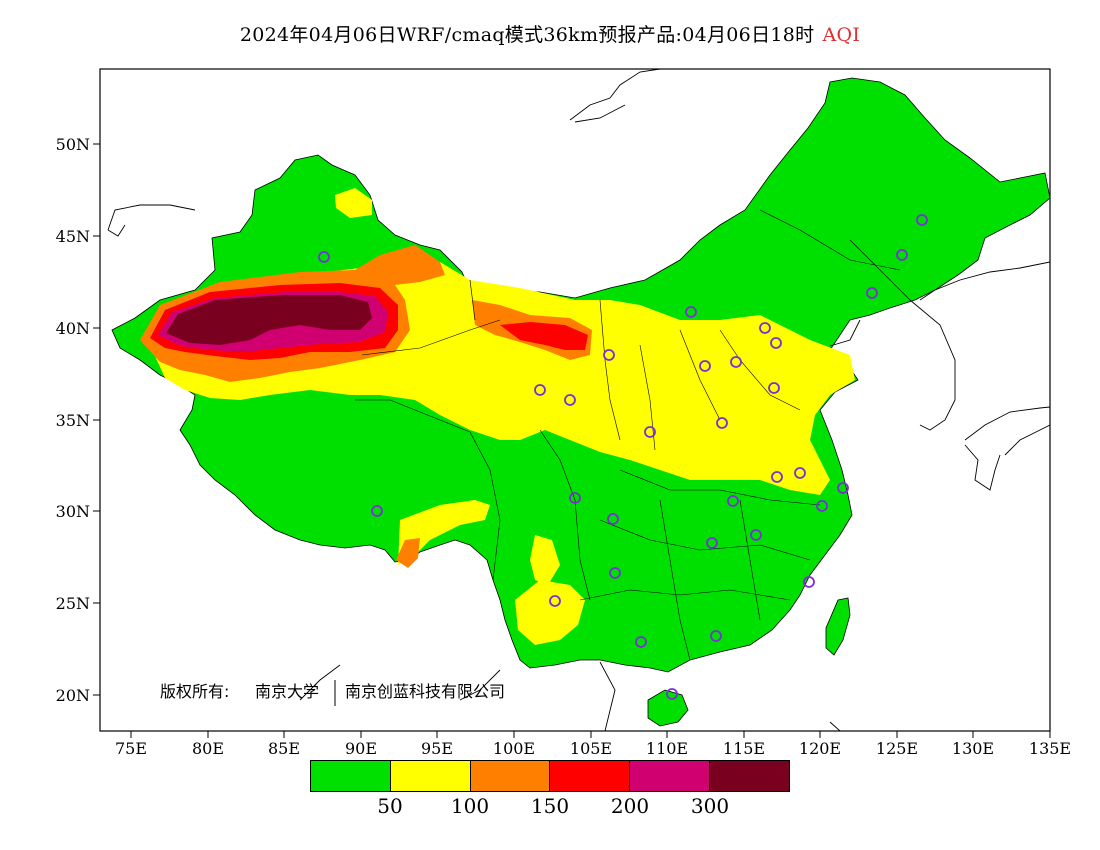  What do you see at coordinates (287, 691) in the screenshot?
I see `copyright-org-nju: 南京大学` at bounding box center [287, 691].